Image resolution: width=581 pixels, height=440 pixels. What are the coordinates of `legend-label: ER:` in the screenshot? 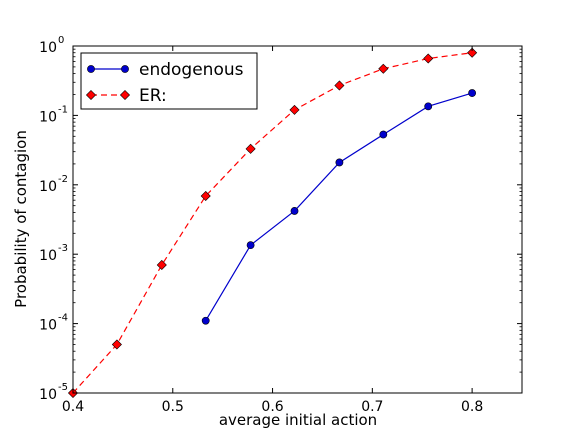 It's located at (153, 96).